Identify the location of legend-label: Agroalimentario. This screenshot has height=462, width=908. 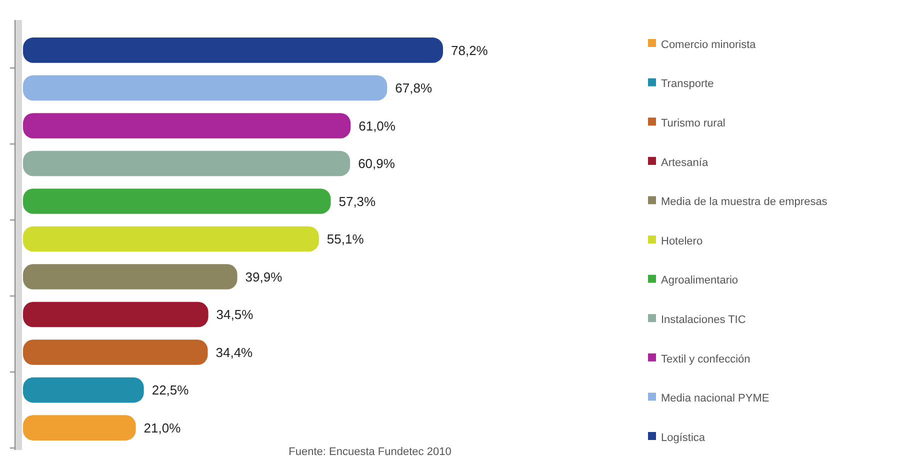
(699, 280).